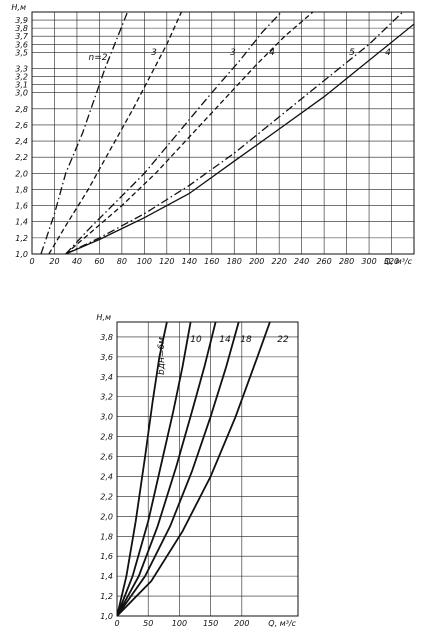 This screenshot has width=446, height=631. I want to click on series-label-1: bдн=6м, so click(162, 356).